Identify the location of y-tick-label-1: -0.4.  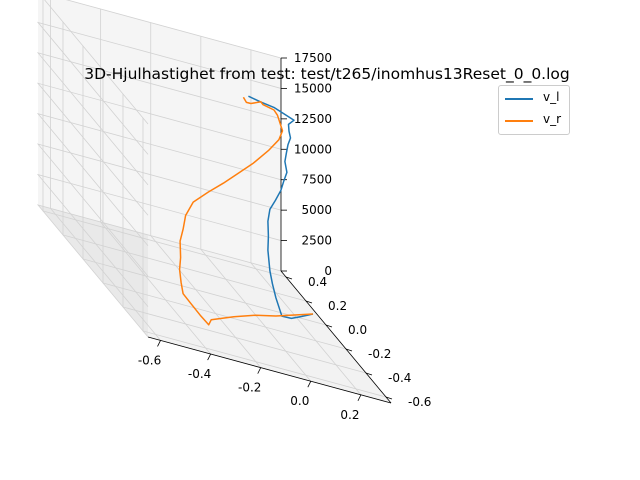
(399, 378).